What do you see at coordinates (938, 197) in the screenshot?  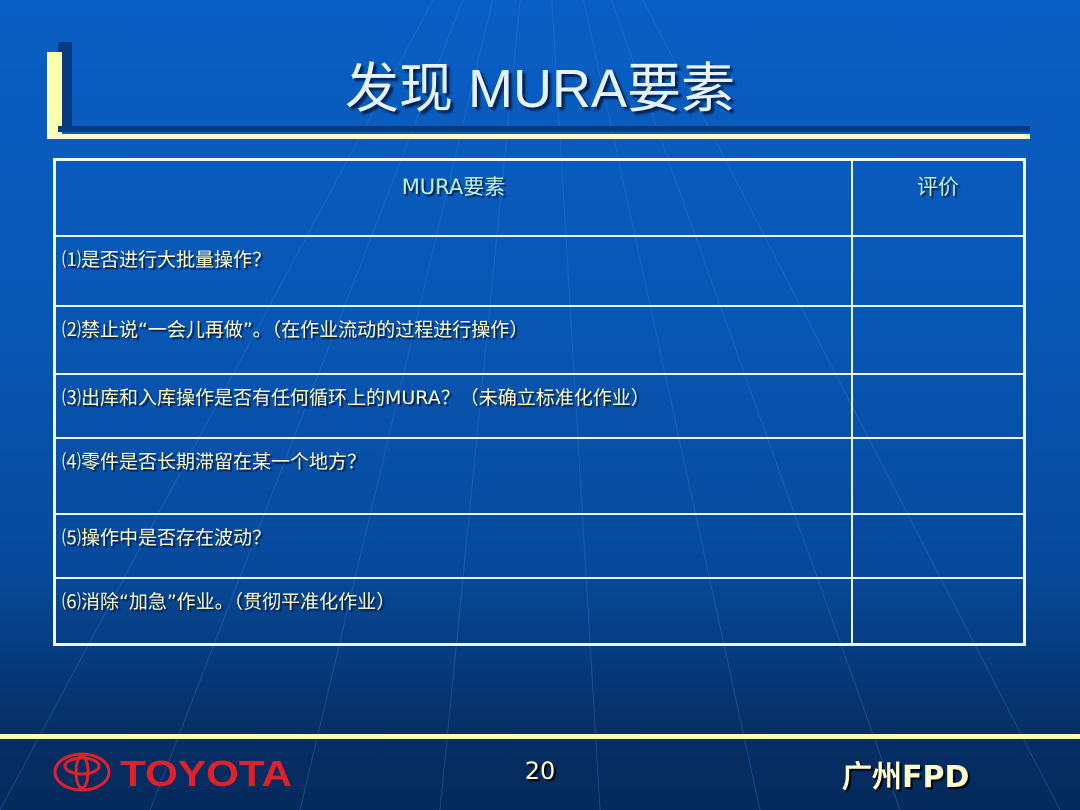 I see `header-rating: 评价` at bounding box center [938, 197].